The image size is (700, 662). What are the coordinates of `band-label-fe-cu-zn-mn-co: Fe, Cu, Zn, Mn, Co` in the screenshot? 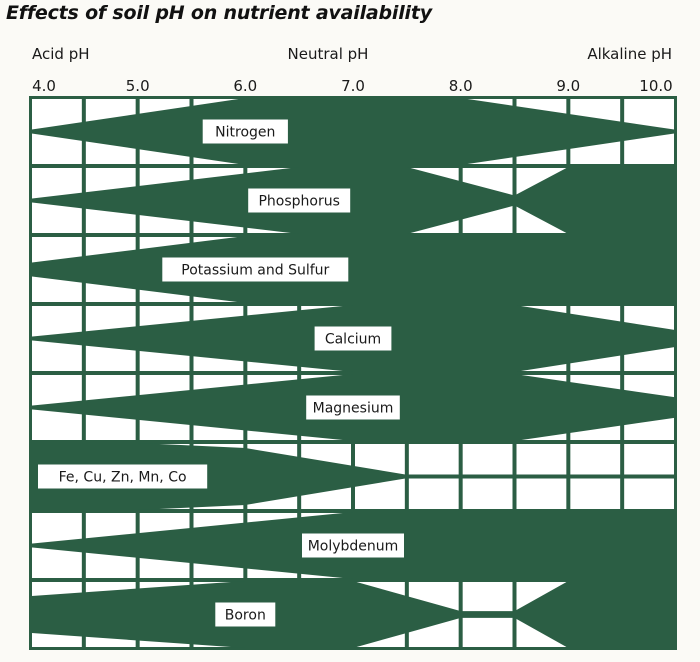 It's located at (123, 478).